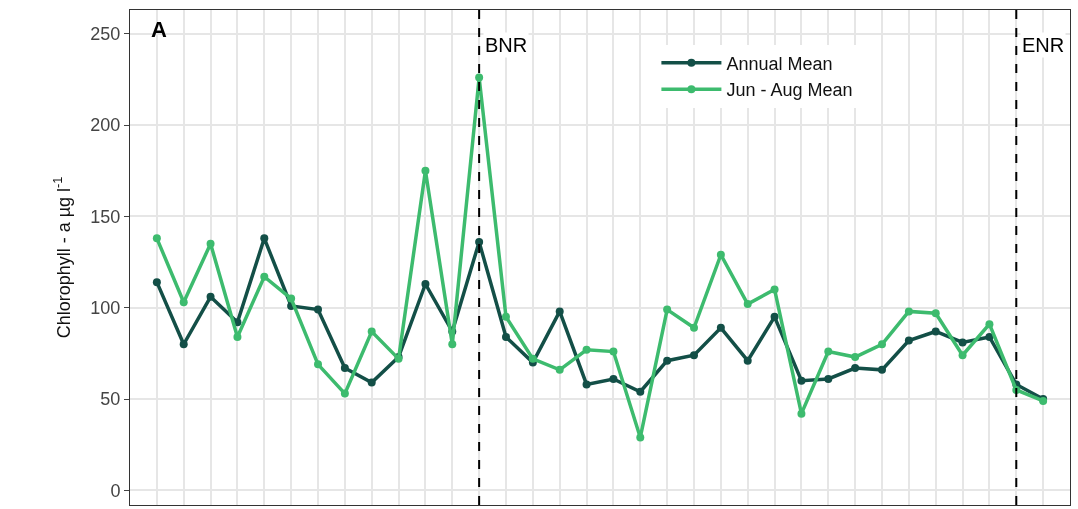  I want to click on annotation: ENR, so click(1043, 45).